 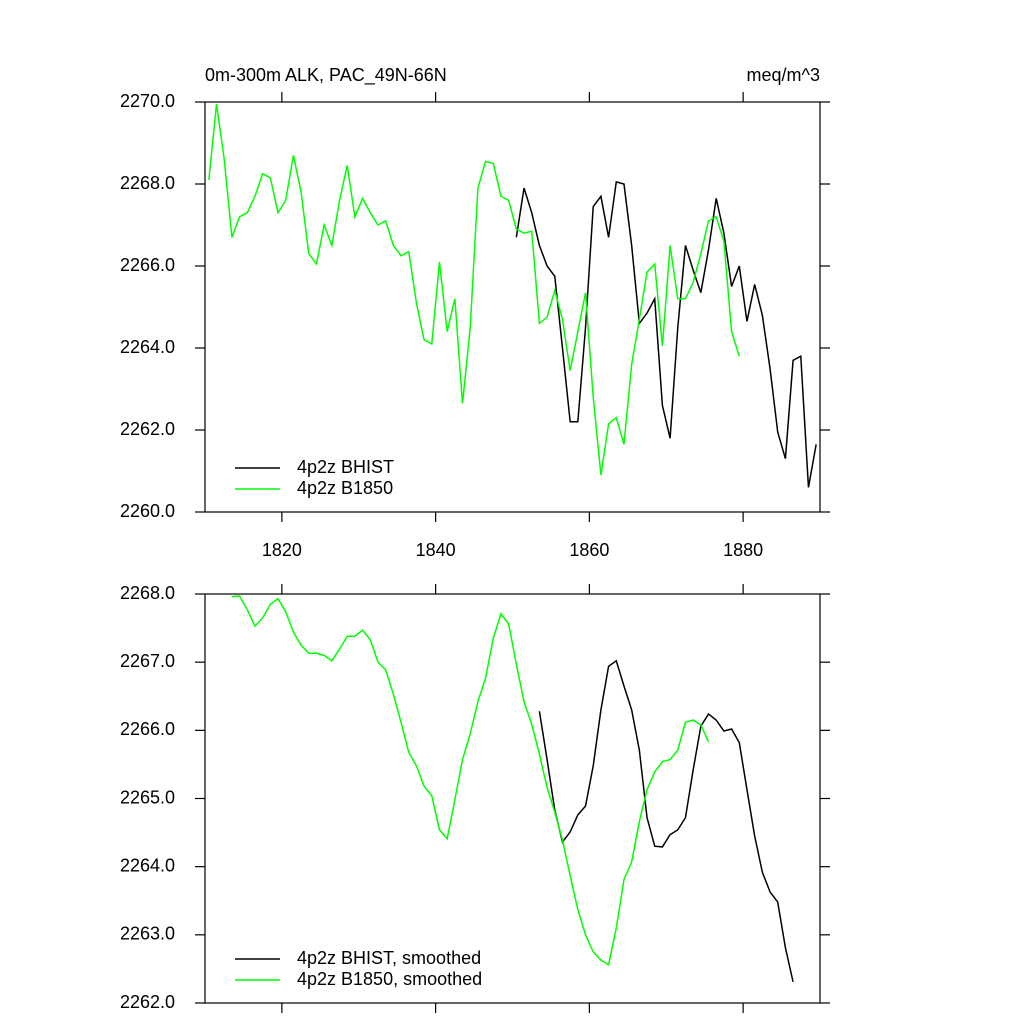 What do you see at coordinates (345, 467) in the screenshot?
I see `legend-label: 4p2z BHIST` at bounding box center [345, 467].